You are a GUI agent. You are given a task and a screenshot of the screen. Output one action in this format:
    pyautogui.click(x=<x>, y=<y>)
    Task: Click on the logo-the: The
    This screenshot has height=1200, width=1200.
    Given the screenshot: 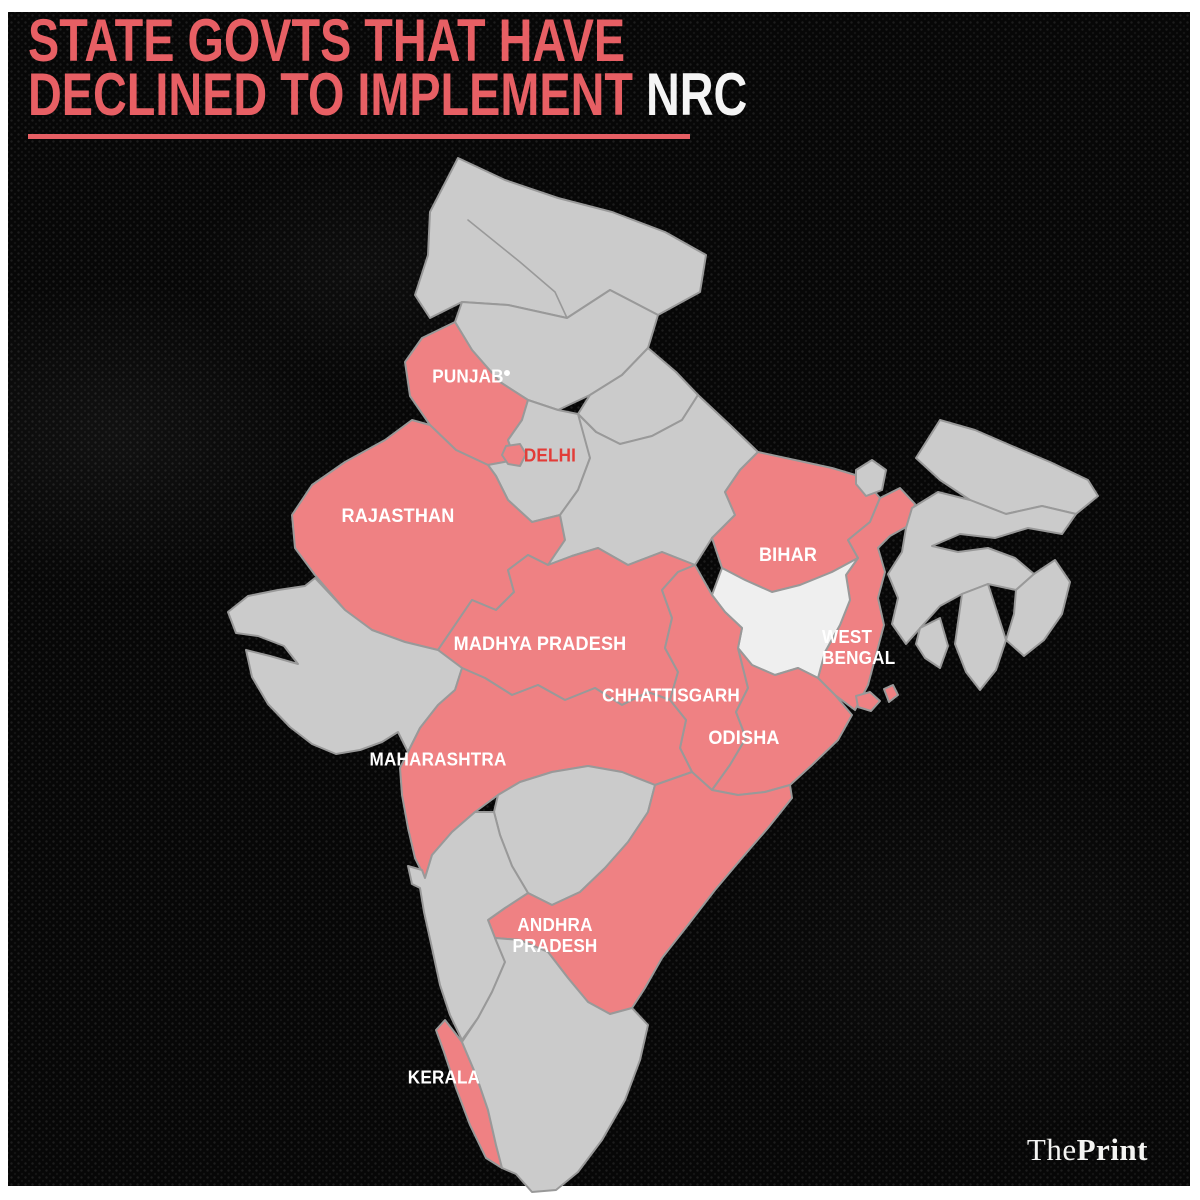 What is the action you would take?
    pyautogui.click(x=1051, y=1149)
    